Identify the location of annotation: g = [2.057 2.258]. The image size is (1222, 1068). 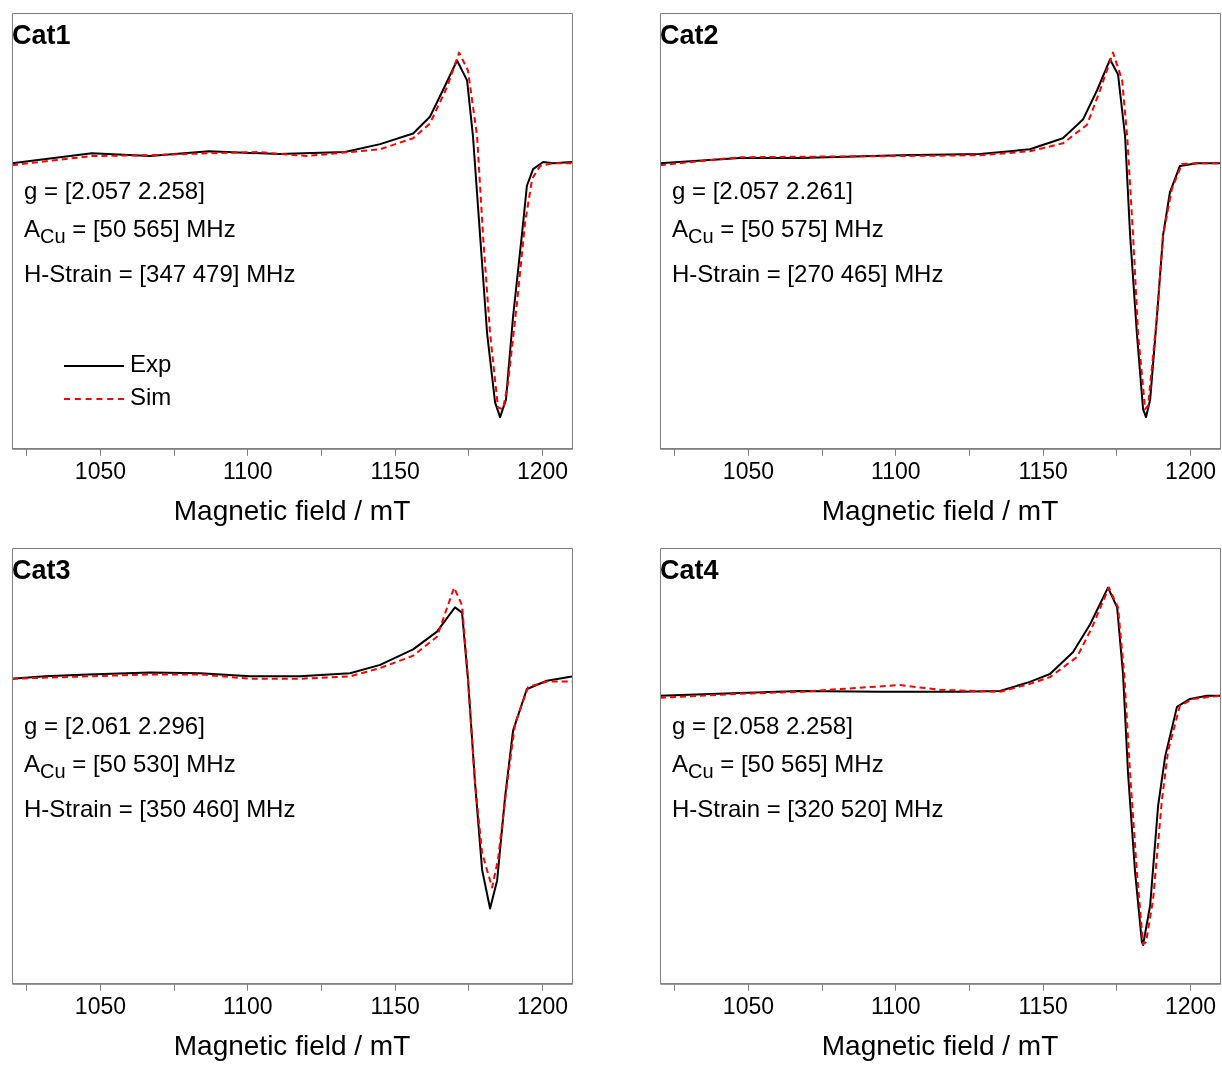
(115, 191).